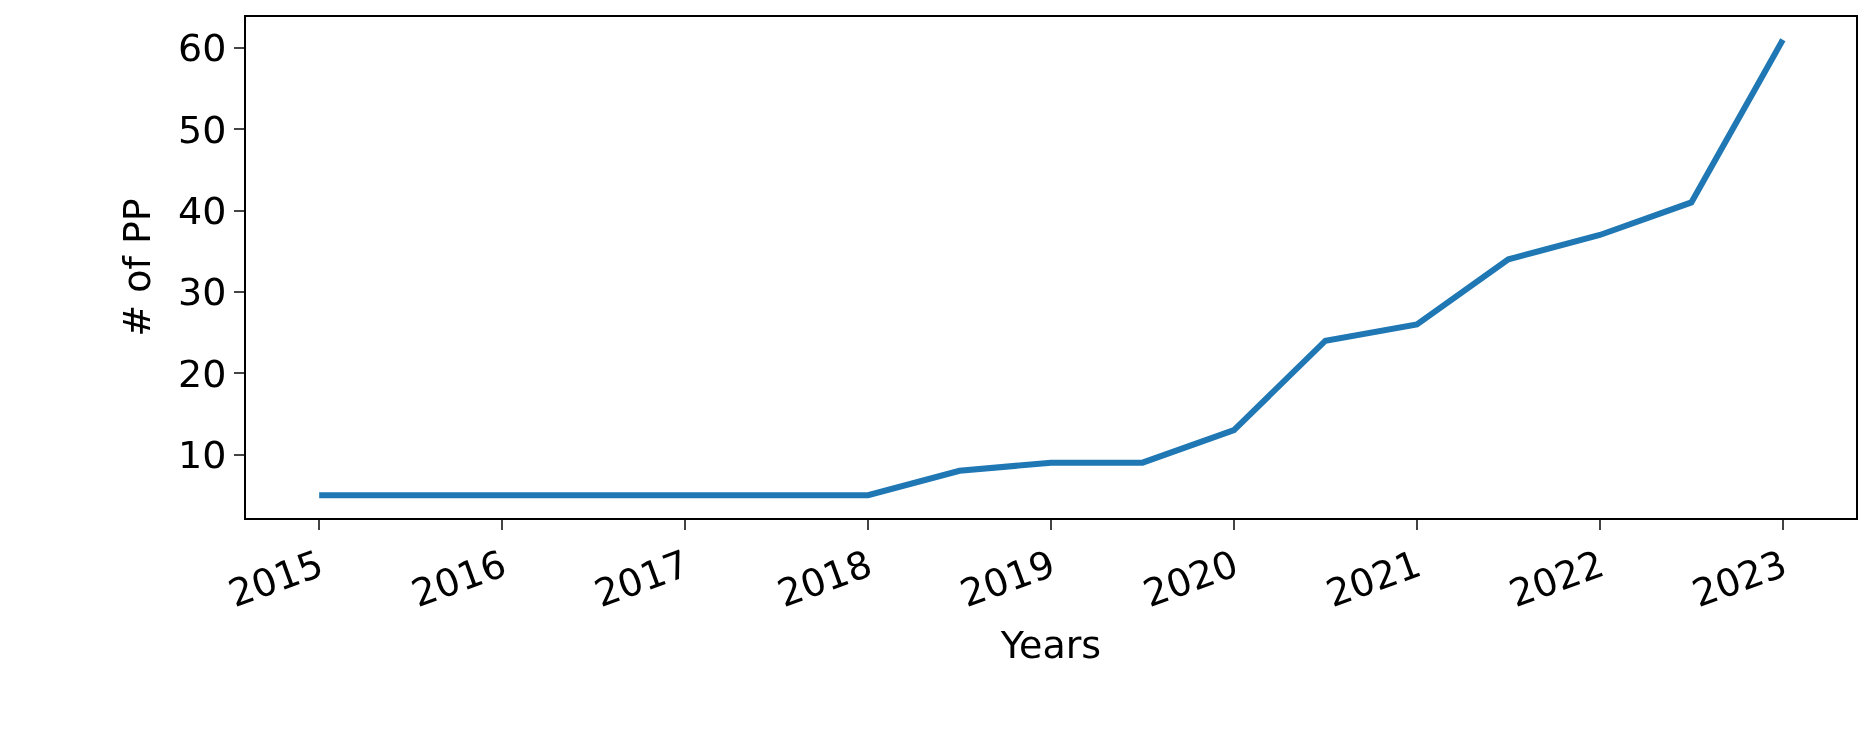 This screenshot has height=754, width=1865. What do you see at coordinates (641, 578) in the screenshot?
I see `x-tick-label: 2017` at bounding box center [641, 578].